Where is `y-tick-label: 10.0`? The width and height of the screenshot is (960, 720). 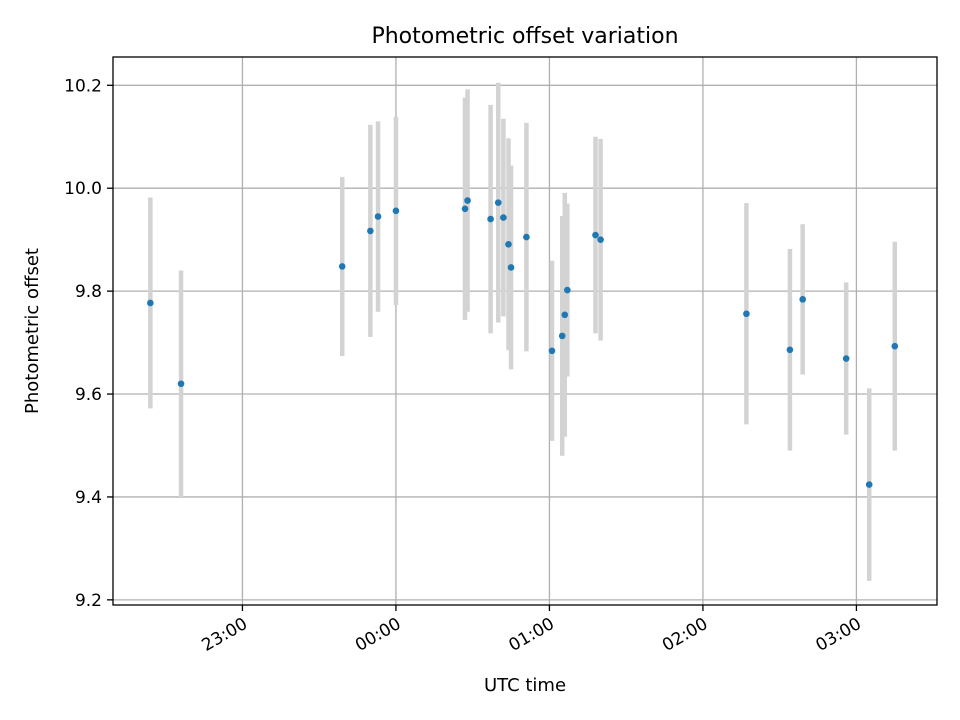
y-tick-label: 10.0 is located at coordinates (83, 189).